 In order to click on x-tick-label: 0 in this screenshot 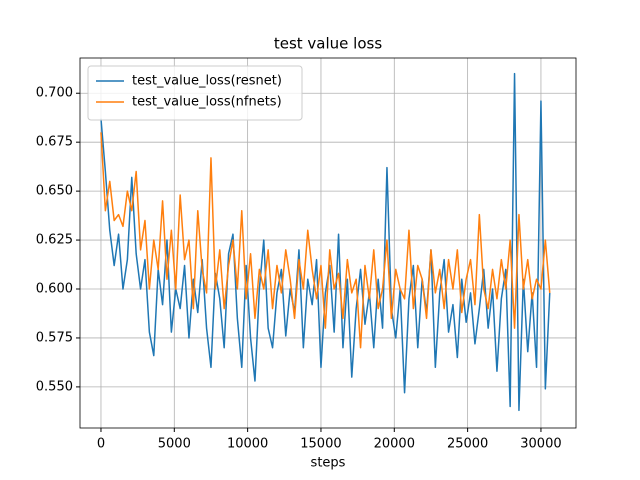, I will do `click(101, 444)`.